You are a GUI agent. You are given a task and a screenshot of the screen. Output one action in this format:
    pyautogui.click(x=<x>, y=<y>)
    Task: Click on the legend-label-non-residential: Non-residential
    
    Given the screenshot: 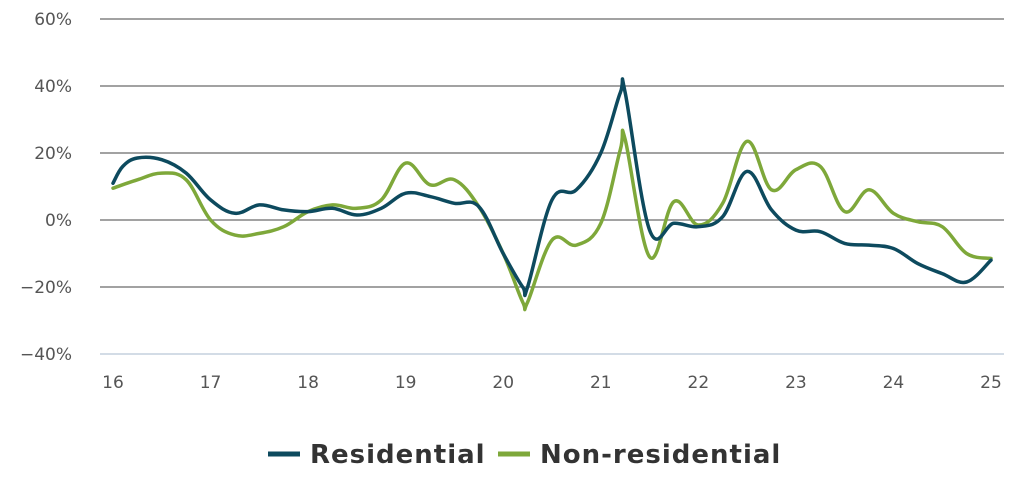 What is the action you would take?
    pyautogui.click(x=660, y=455)
    